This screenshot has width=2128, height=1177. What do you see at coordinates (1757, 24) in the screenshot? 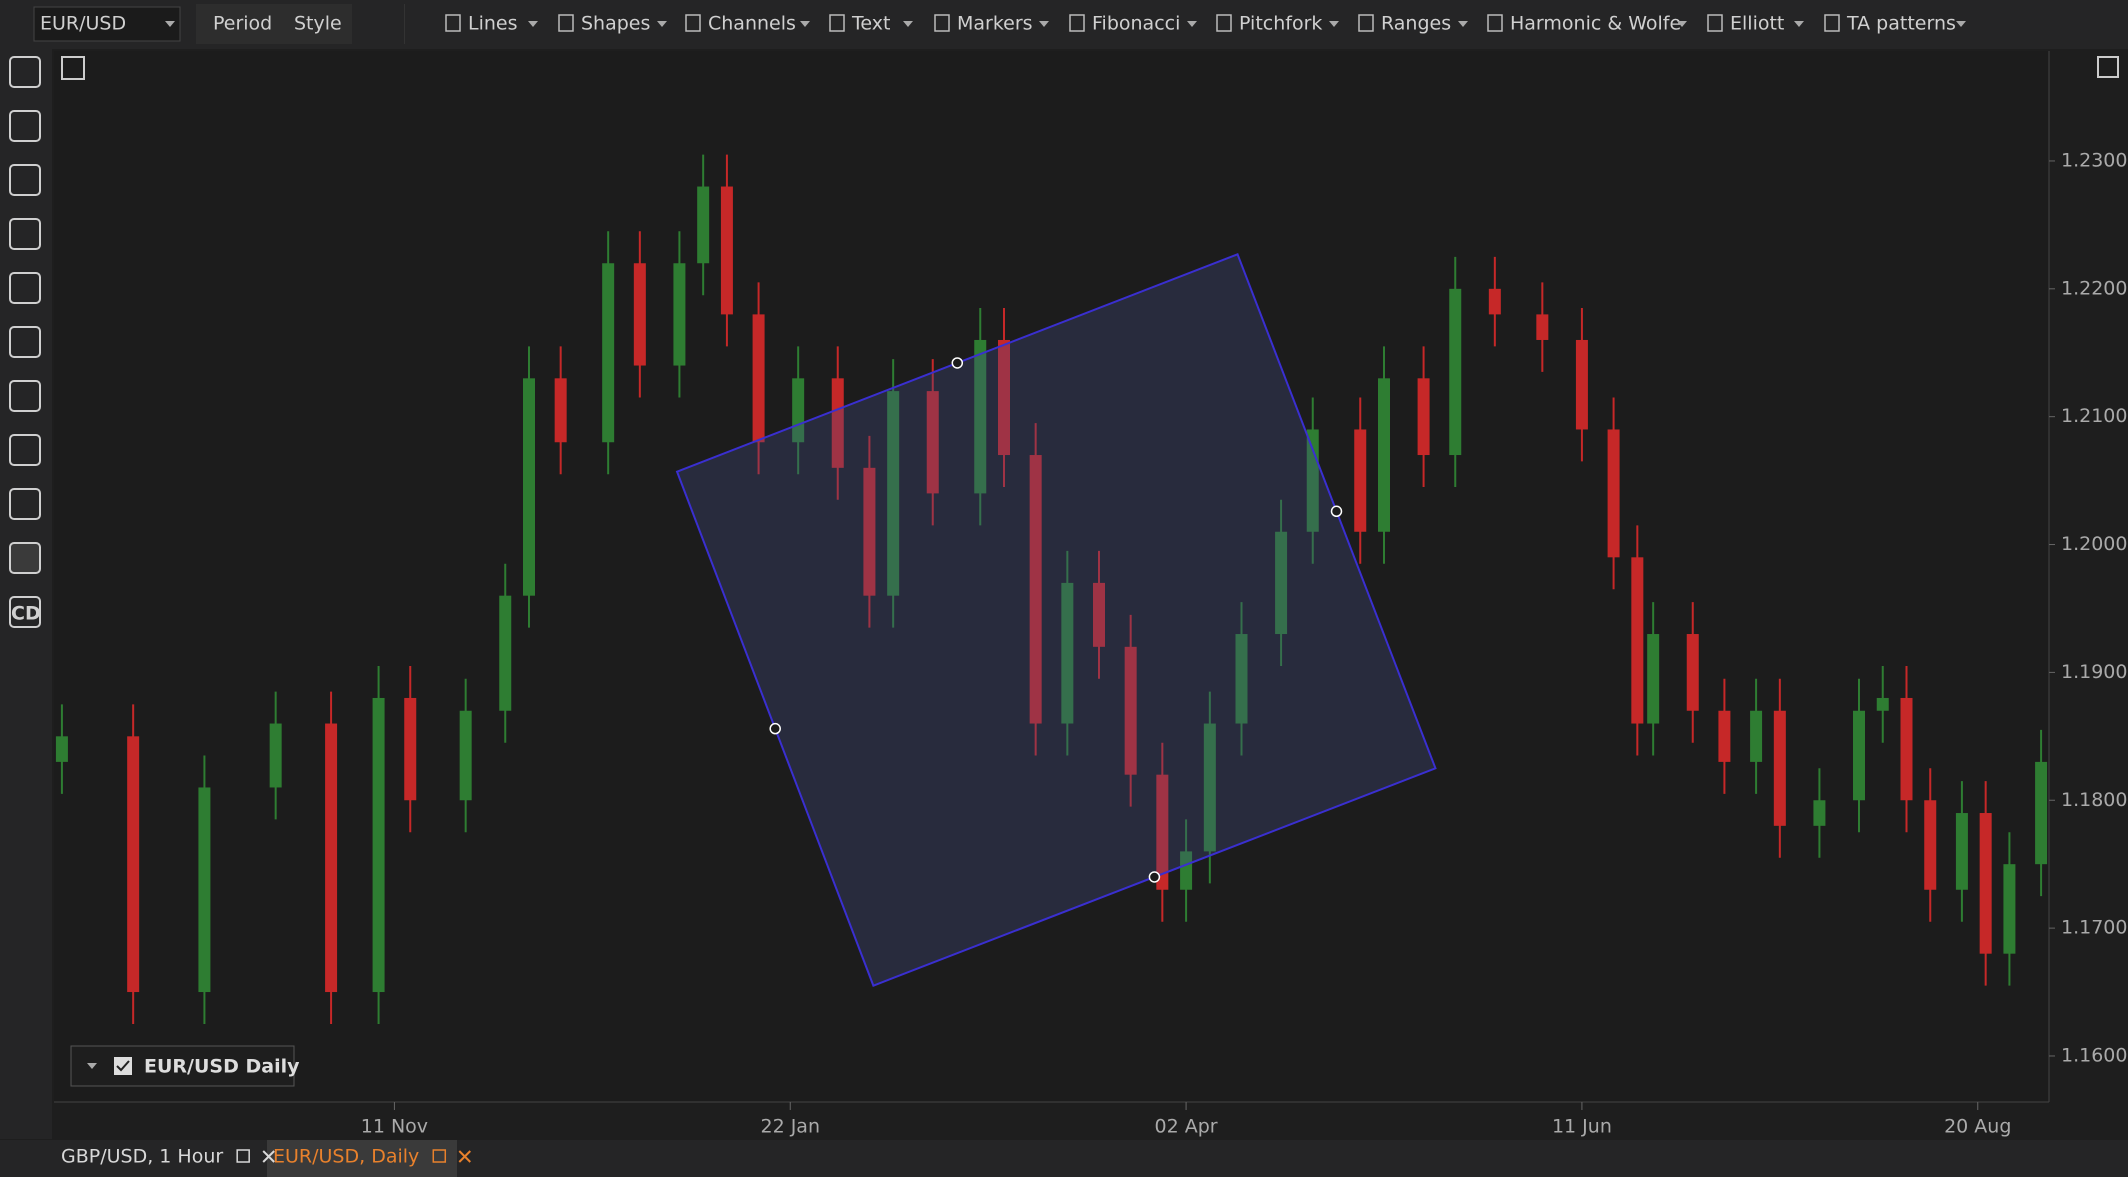
I see `toolbar-tool: Elliott` at bounding box center [1757, 24].